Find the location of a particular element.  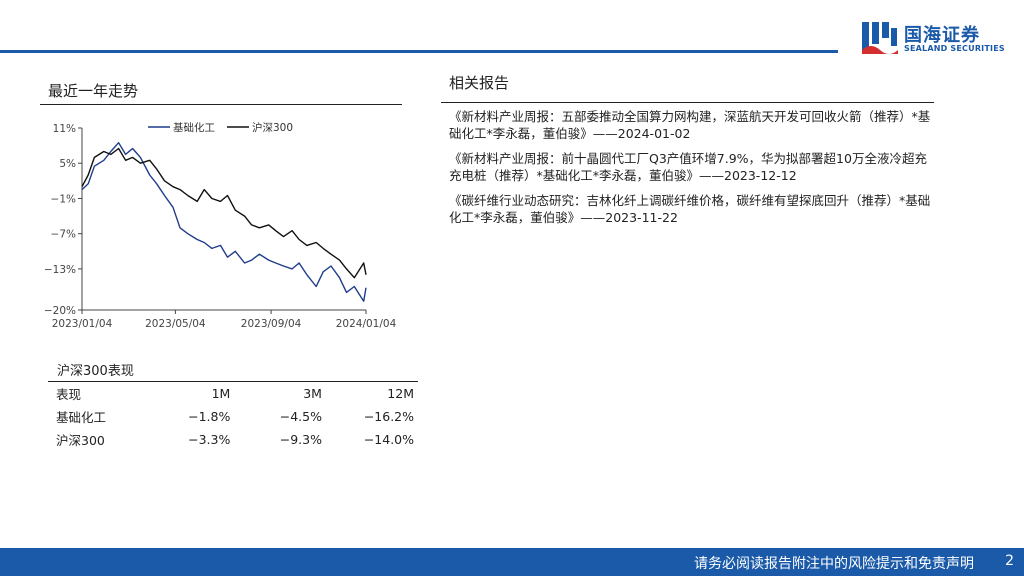

table-cell: 基础化工 is located at coordinates (81, 417).